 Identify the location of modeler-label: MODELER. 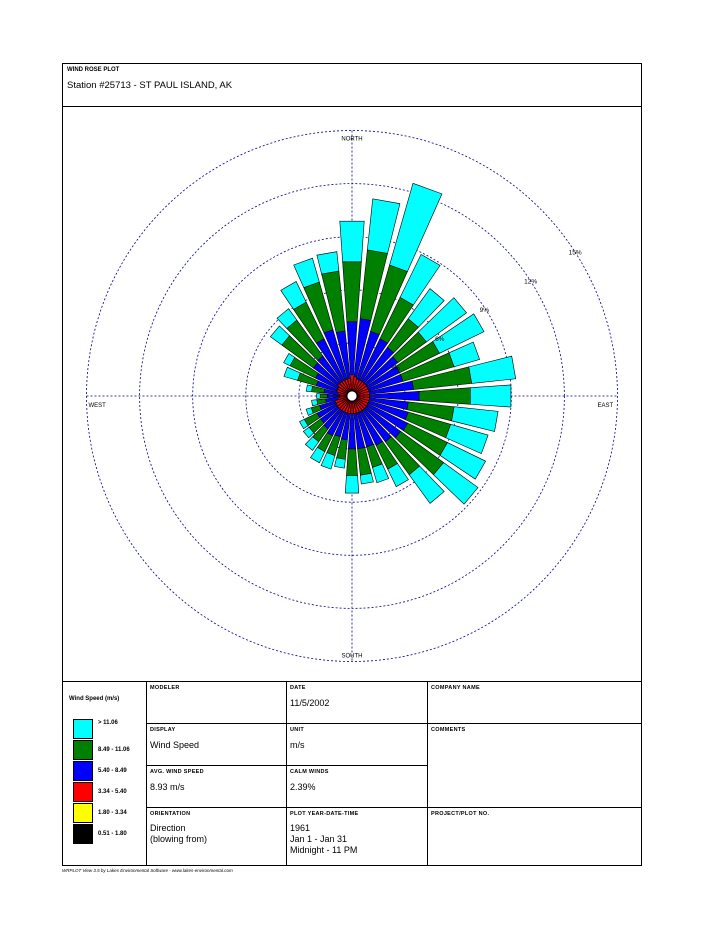
(165, 688).